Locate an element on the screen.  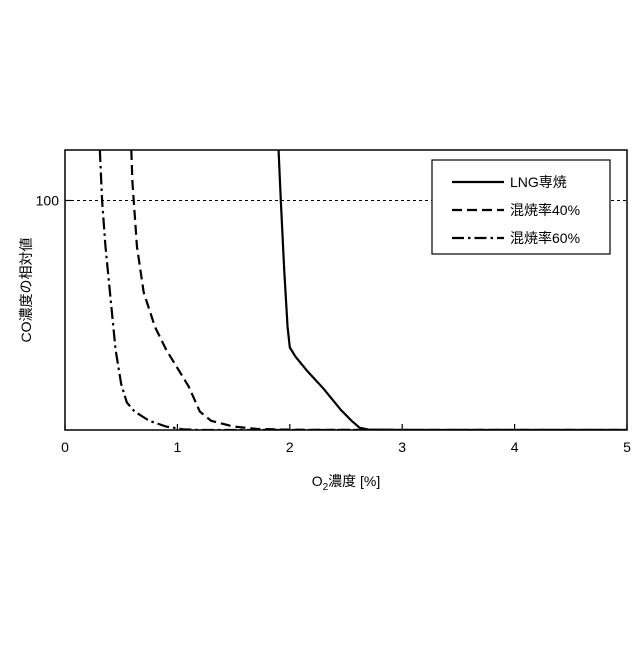
y-tick-label: 100 is located at coordinates (48, 200).